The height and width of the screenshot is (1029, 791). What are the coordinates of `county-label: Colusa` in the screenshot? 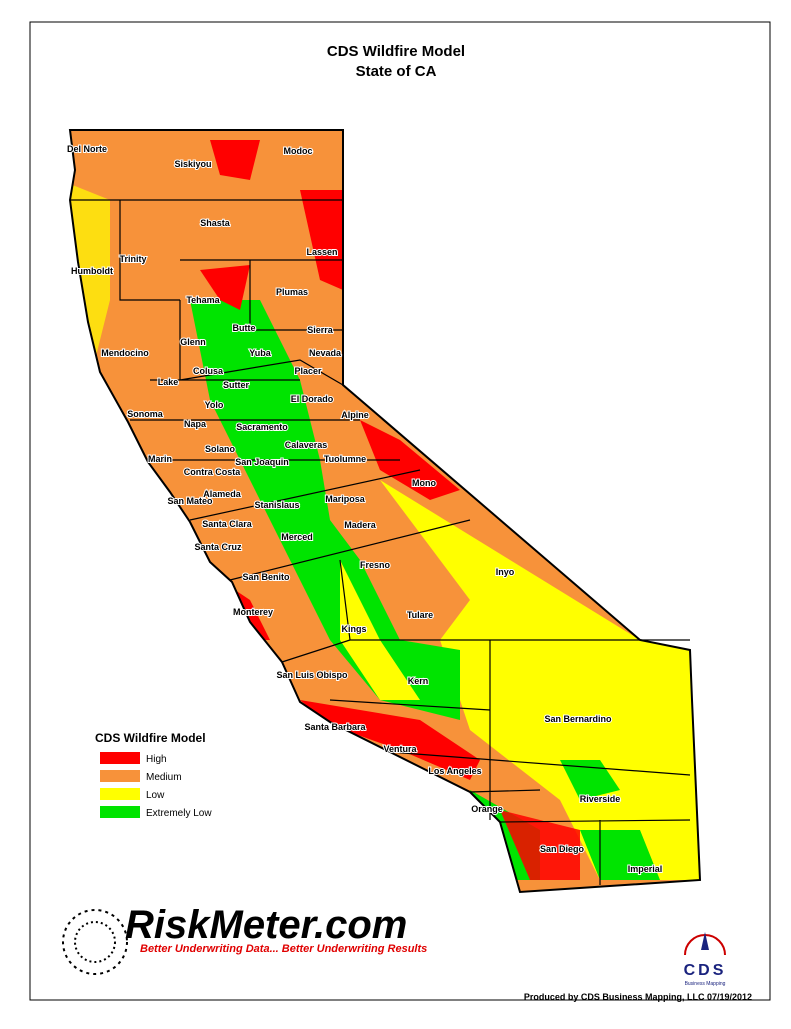 It's located at (208, 371).